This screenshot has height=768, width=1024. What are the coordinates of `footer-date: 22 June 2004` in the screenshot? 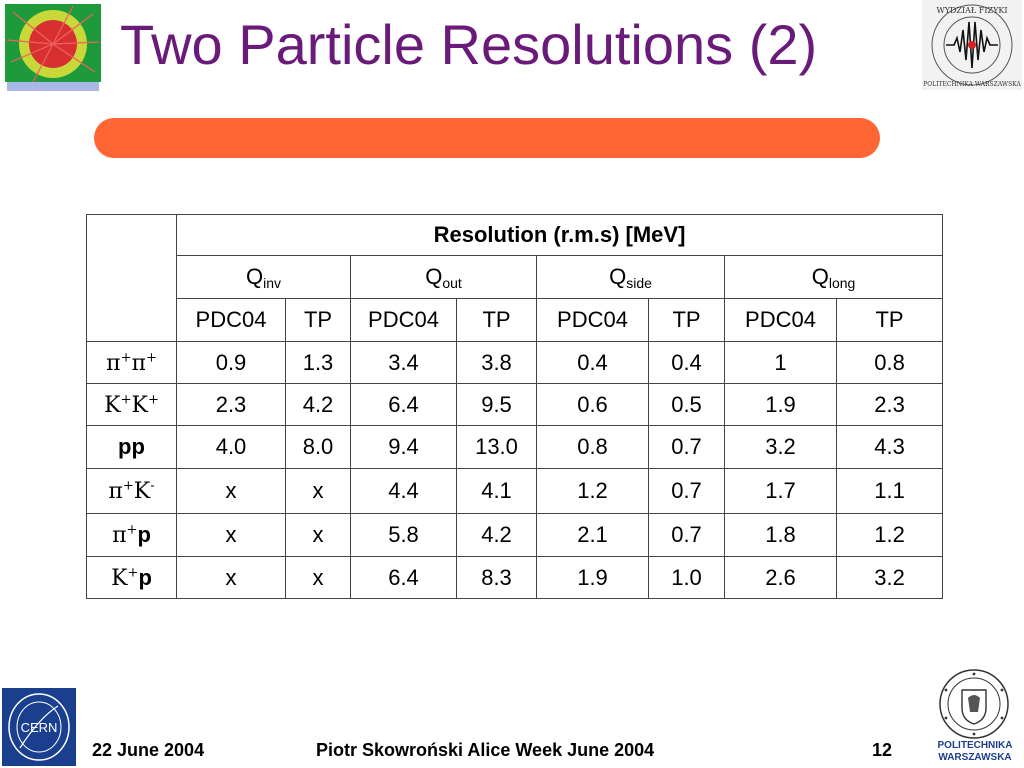 It's located at (148, 750).